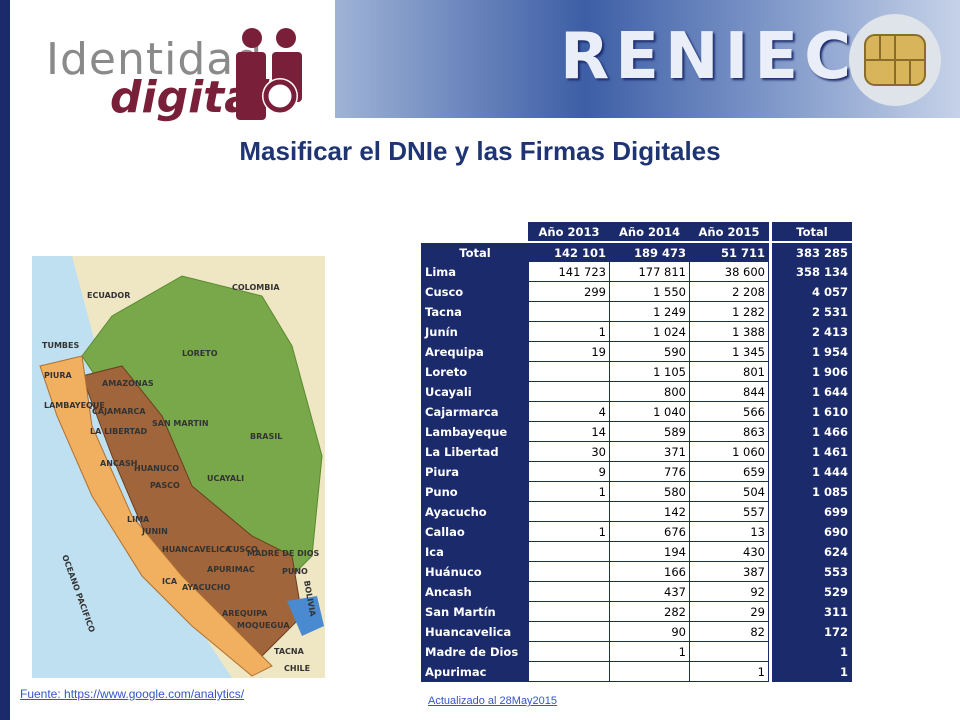 The image size is (960, 720). Describe the element at coordinates (729, 471) in the screenshot. I see `table-cell: 659` at that location.